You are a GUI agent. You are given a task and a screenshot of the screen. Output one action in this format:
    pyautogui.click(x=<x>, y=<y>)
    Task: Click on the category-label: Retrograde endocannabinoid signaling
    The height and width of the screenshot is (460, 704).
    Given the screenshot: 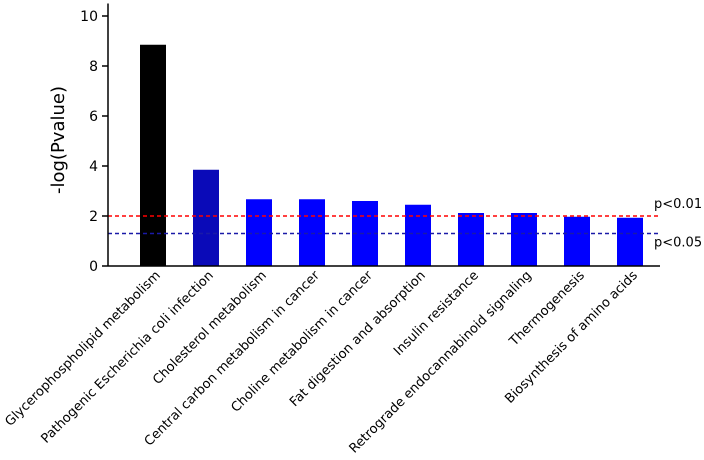 What is the action you would take?
    pyautogui.click(x=441, y=362)
    